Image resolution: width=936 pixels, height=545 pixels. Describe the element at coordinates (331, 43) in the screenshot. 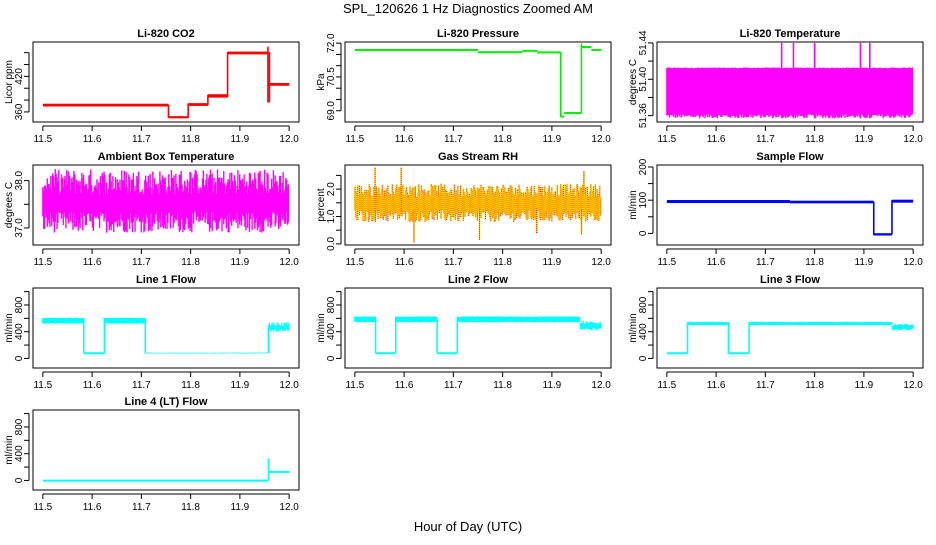

I see `y-tick-label: 72.0` at that location.